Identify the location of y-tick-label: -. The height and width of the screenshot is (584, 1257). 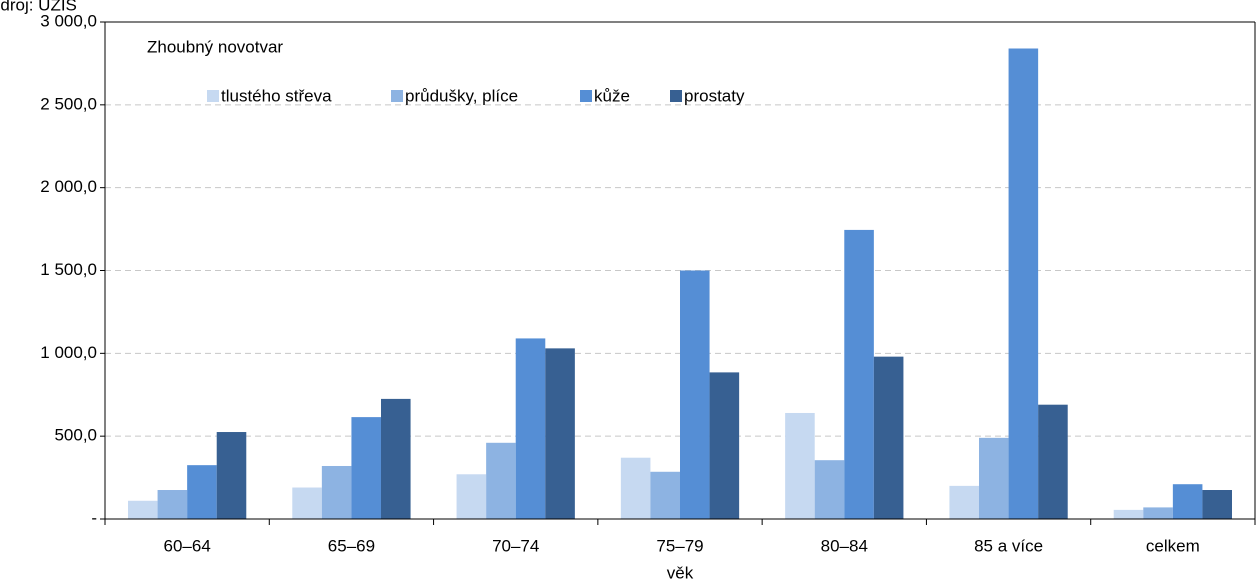
(94, 517).